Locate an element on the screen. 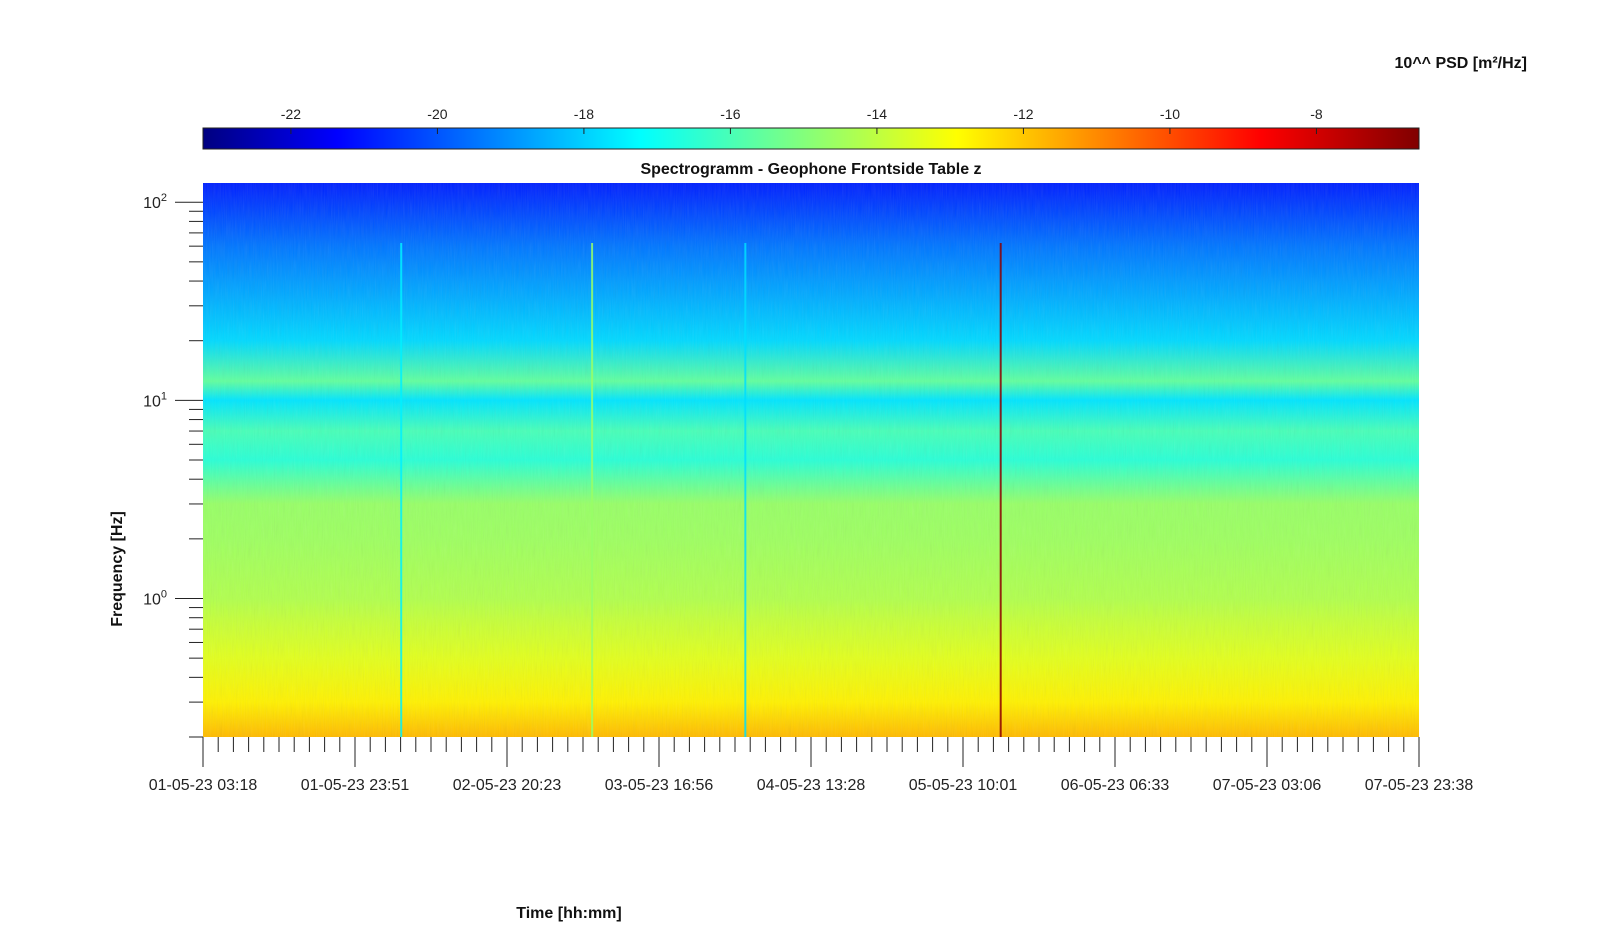  colorbar-tick-label: -18 is located at coordinates (584, 114).